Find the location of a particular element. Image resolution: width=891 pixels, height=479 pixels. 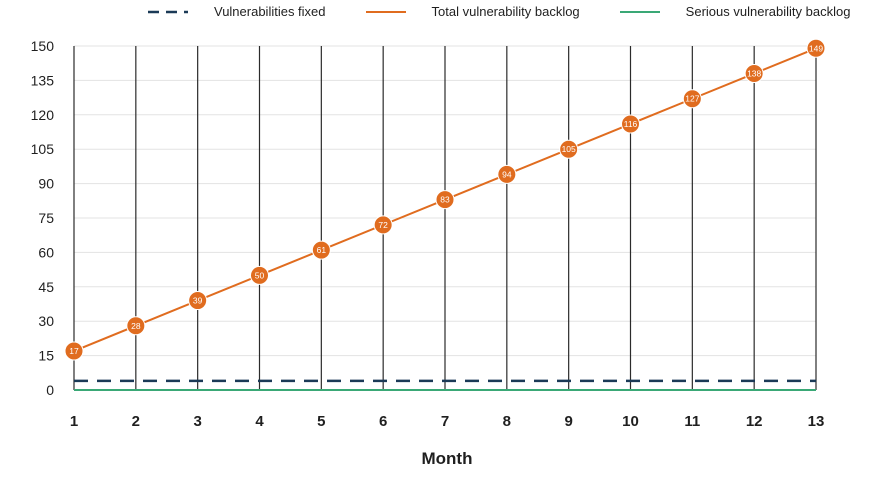

x-tick-label: 9 is located at coordinates (568, 421).